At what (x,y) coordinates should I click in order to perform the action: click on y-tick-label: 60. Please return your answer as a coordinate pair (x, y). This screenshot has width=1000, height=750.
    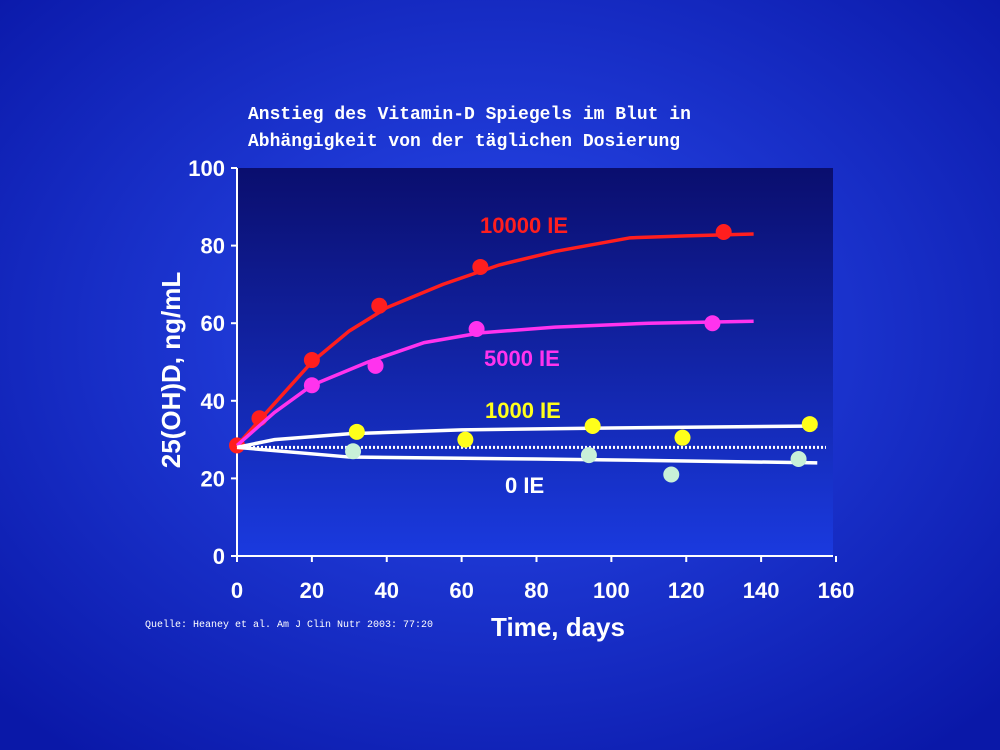
    Looking at the image, I should click on (213, 323).